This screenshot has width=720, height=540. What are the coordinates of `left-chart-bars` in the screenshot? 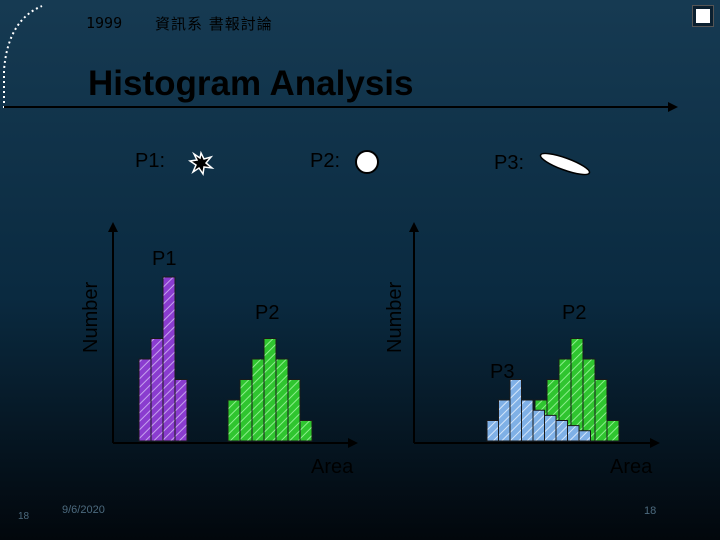 It's located at (225, 359).